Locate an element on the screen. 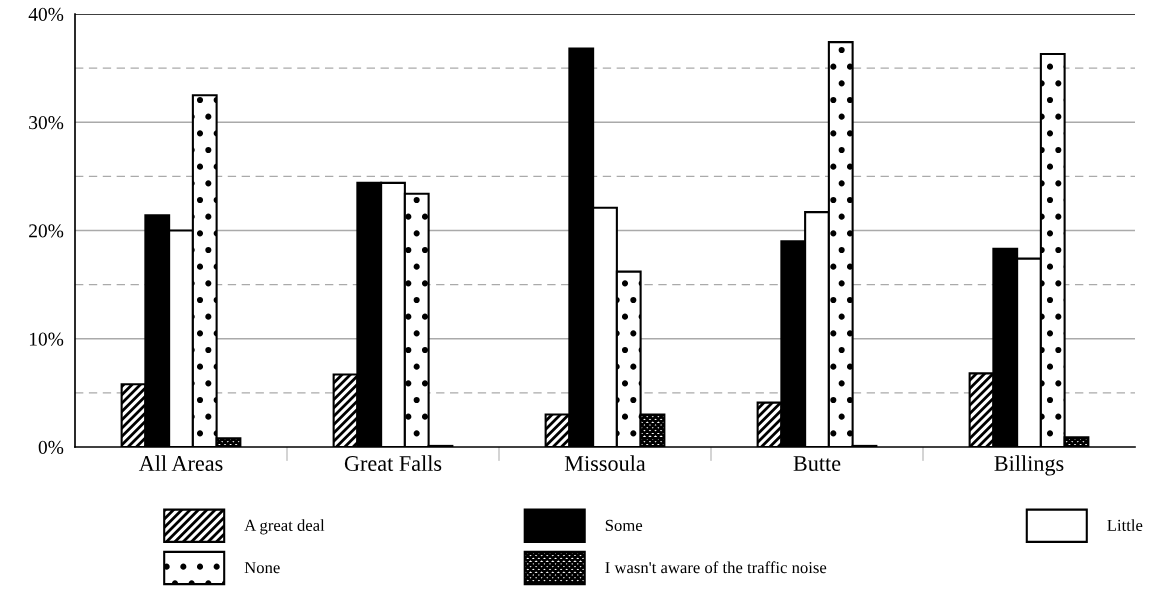  legend-label: Some is located at coordinates (624, 525).